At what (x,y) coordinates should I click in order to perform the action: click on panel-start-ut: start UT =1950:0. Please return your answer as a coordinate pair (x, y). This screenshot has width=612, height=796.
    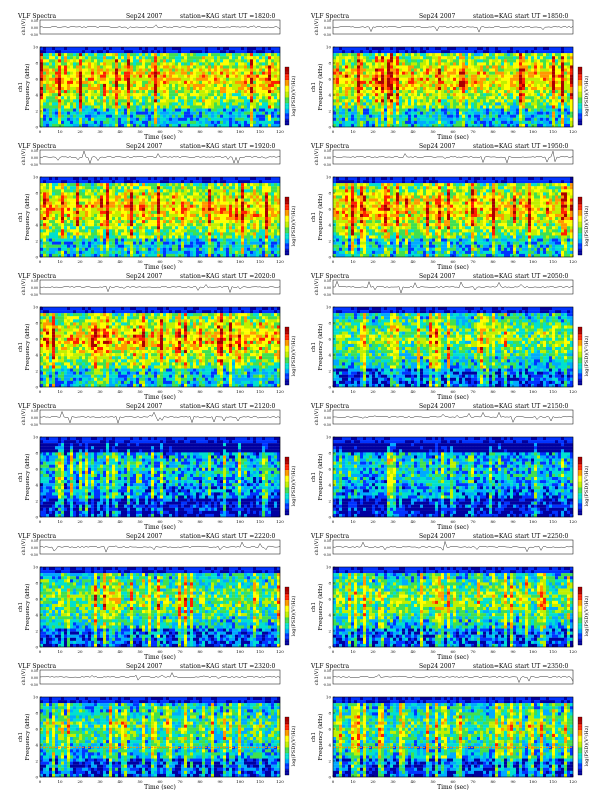
    Looking at the image, I should click on (542, 146).